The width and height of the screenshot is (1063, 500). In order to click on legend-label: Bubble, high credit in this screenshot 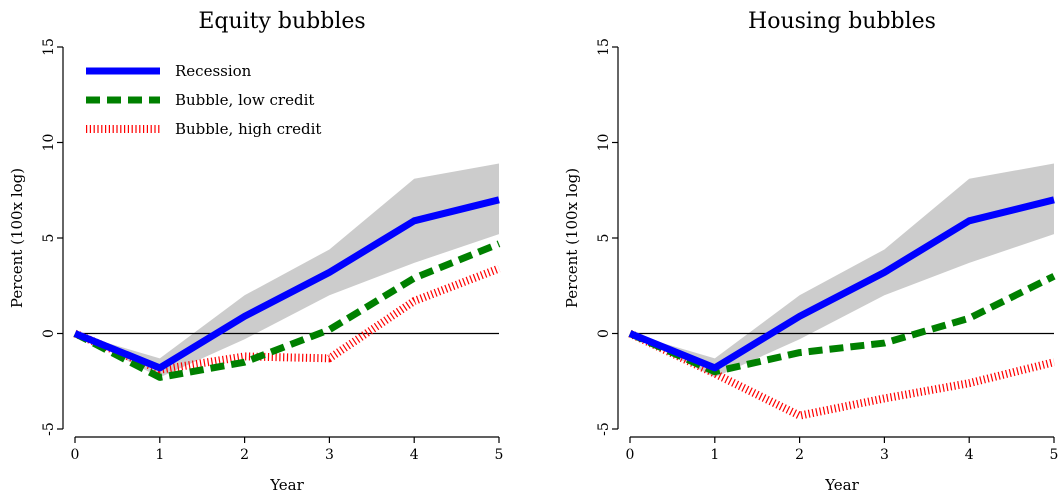, I will do `click(248, 129)`.